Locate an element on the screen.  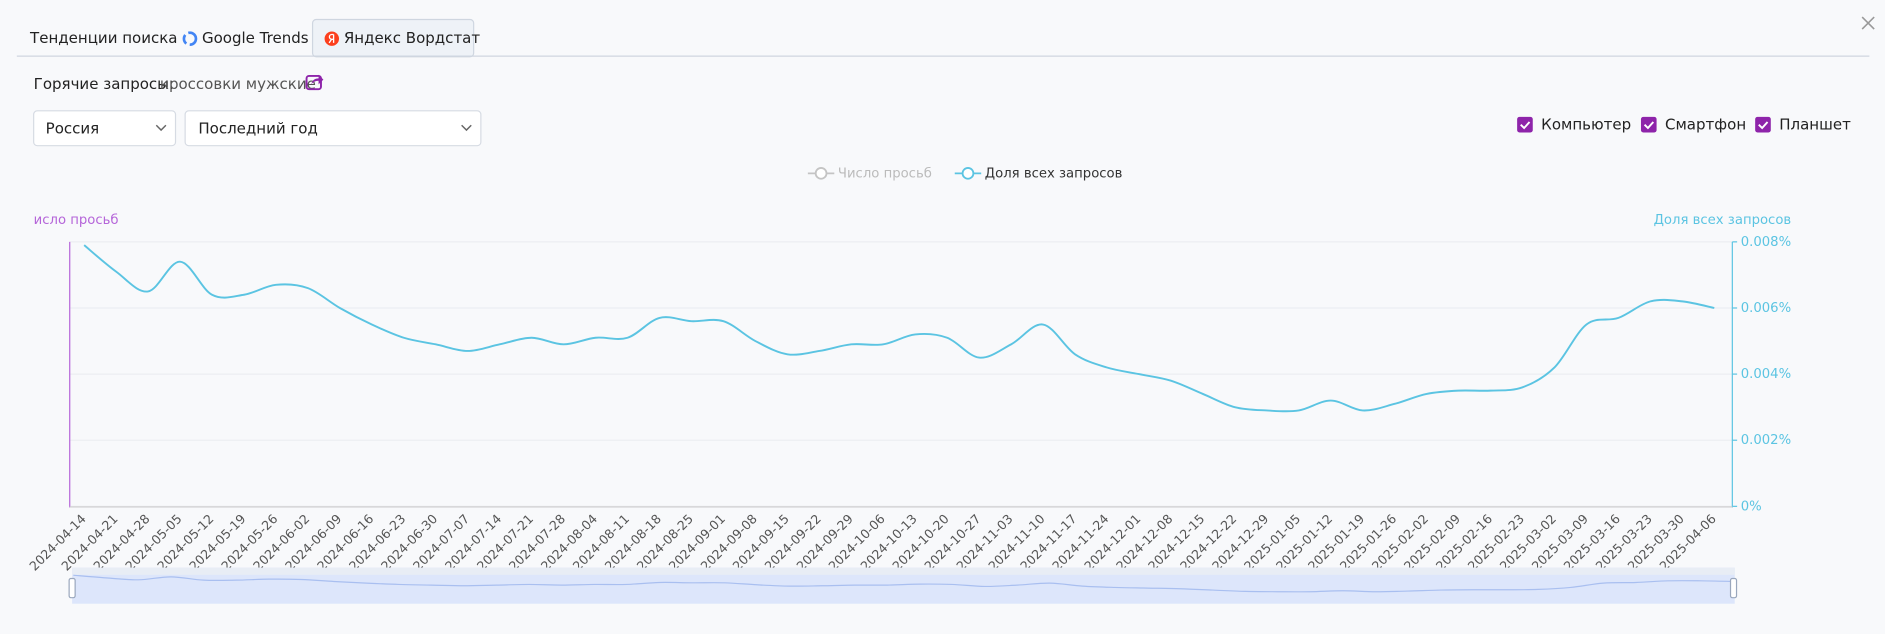
device-checkboxes: Компьютер Смартфон Планшет is located at coordinates (1684, 125).